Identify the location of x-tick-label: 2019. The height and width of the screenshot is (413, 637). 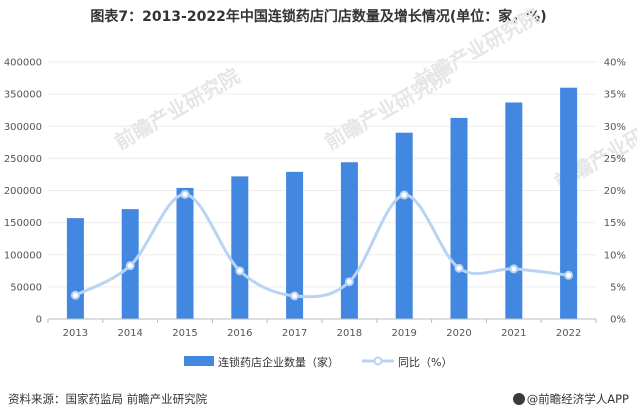
(403, 333).